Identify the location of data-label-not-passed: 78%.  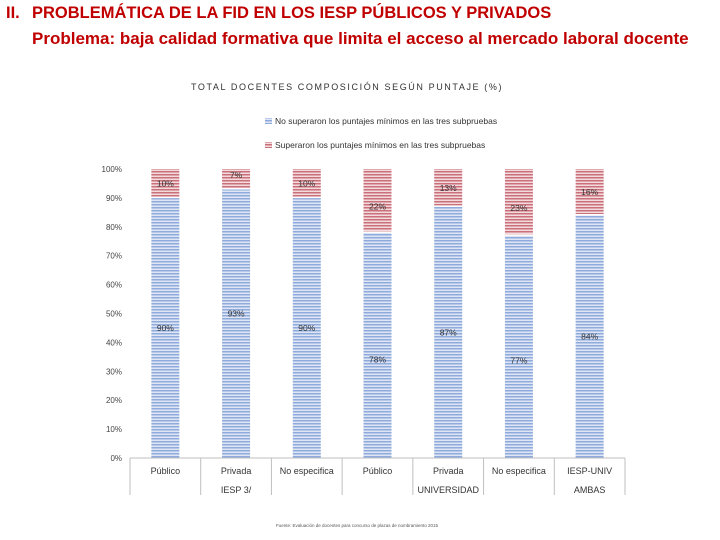
(377, 359).